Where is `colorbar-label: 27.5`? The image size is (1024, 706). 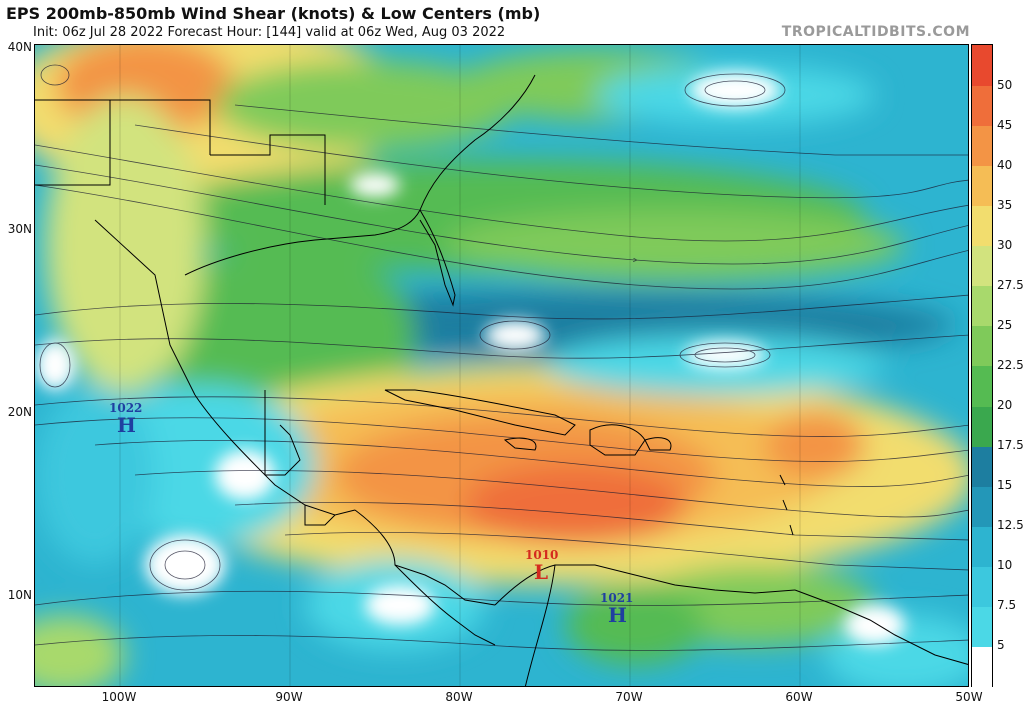 colorbar-label: 27.5 is located at coordinates (1010, 285).